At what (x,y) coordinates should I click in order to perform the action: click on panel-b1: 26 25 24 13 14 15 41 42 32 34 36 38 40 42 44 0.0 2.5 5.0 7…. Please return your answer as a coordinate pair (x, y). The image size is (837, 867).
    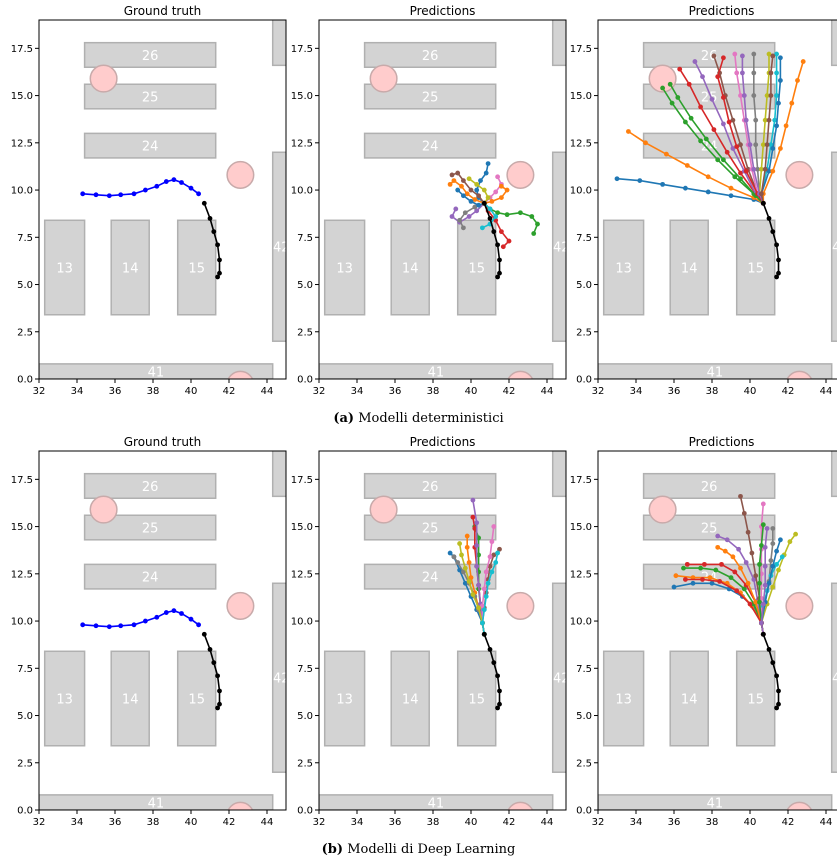
    Looking at the image, I should click on (149, 631).